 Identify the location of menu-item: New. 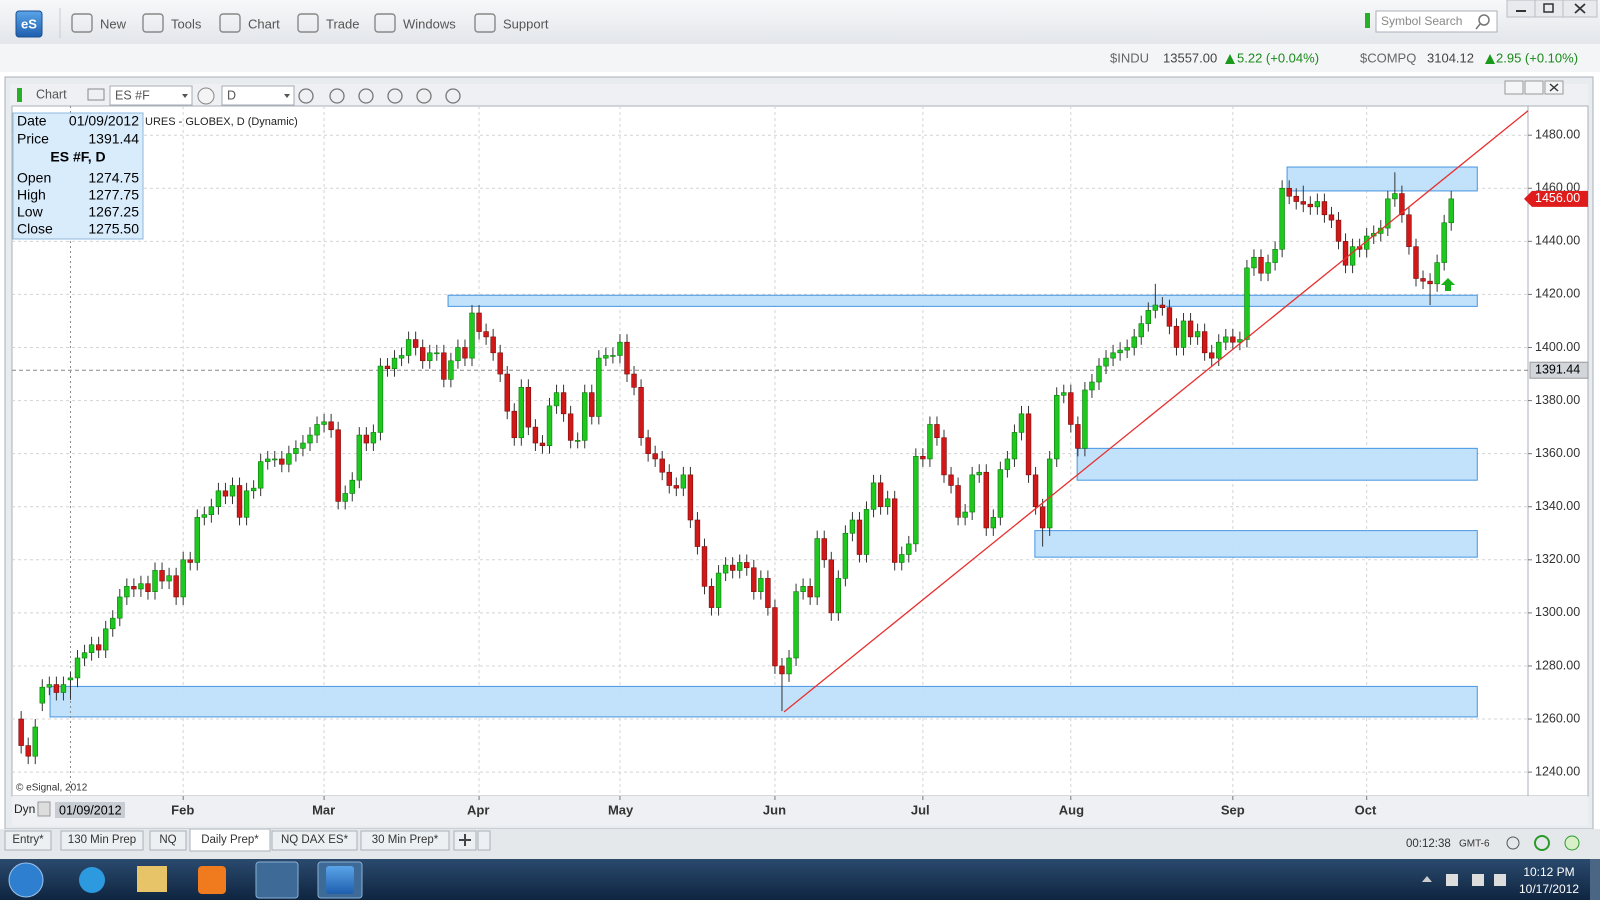
(99, 23).